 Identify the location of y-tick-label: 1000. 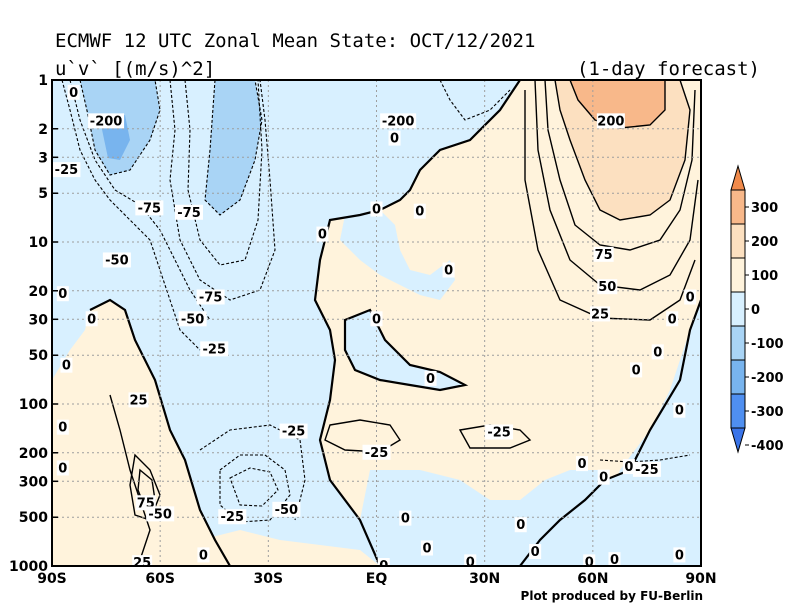
(28, 567).